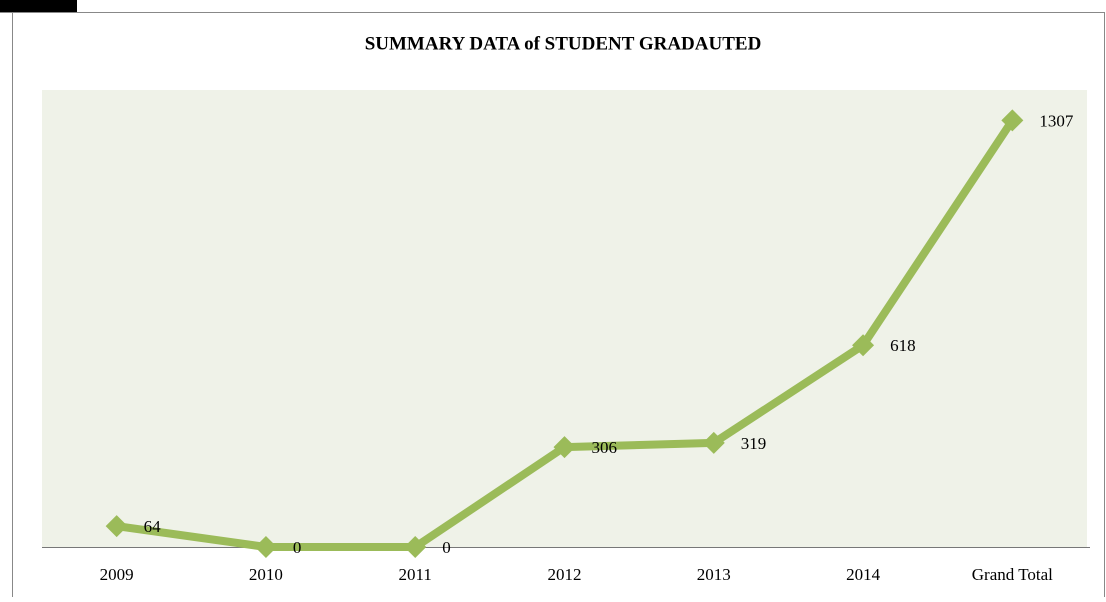 The image size is (1106, 602). Describe the element at coordinates (117, 574) in the screenshot. I see `x-tick-label: 2009` at that location.